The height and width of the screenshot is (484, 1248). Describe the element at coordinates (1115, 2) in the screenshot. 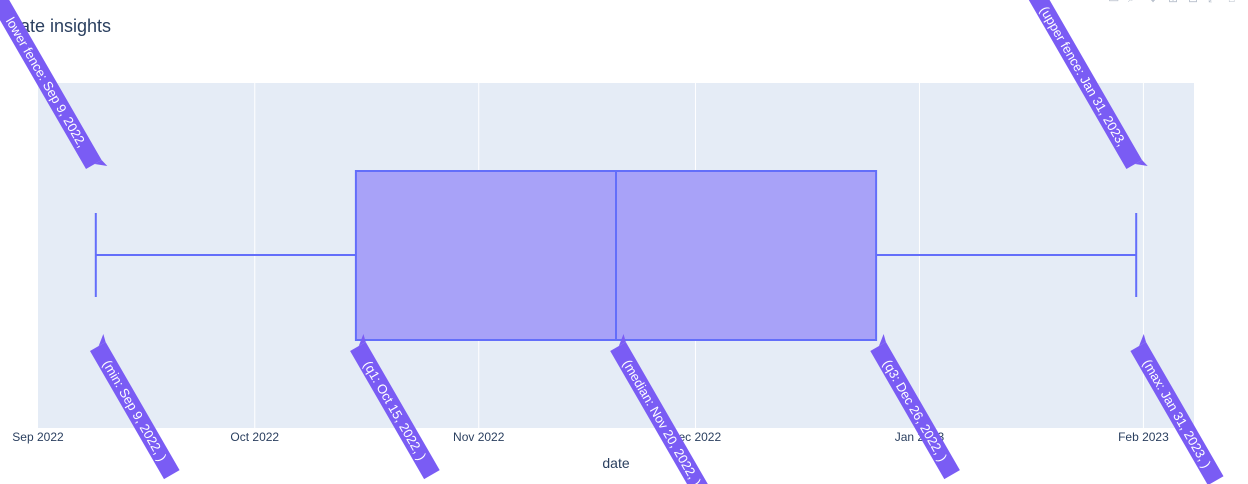

I see `camera-icon: ▭` at that location.